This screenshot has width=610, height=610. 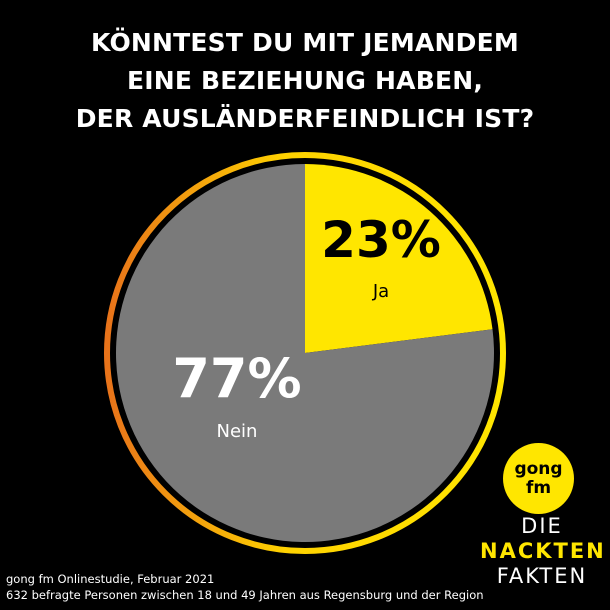 I want to click on slice-label-ja: Ja, so click(x=380, y=291).